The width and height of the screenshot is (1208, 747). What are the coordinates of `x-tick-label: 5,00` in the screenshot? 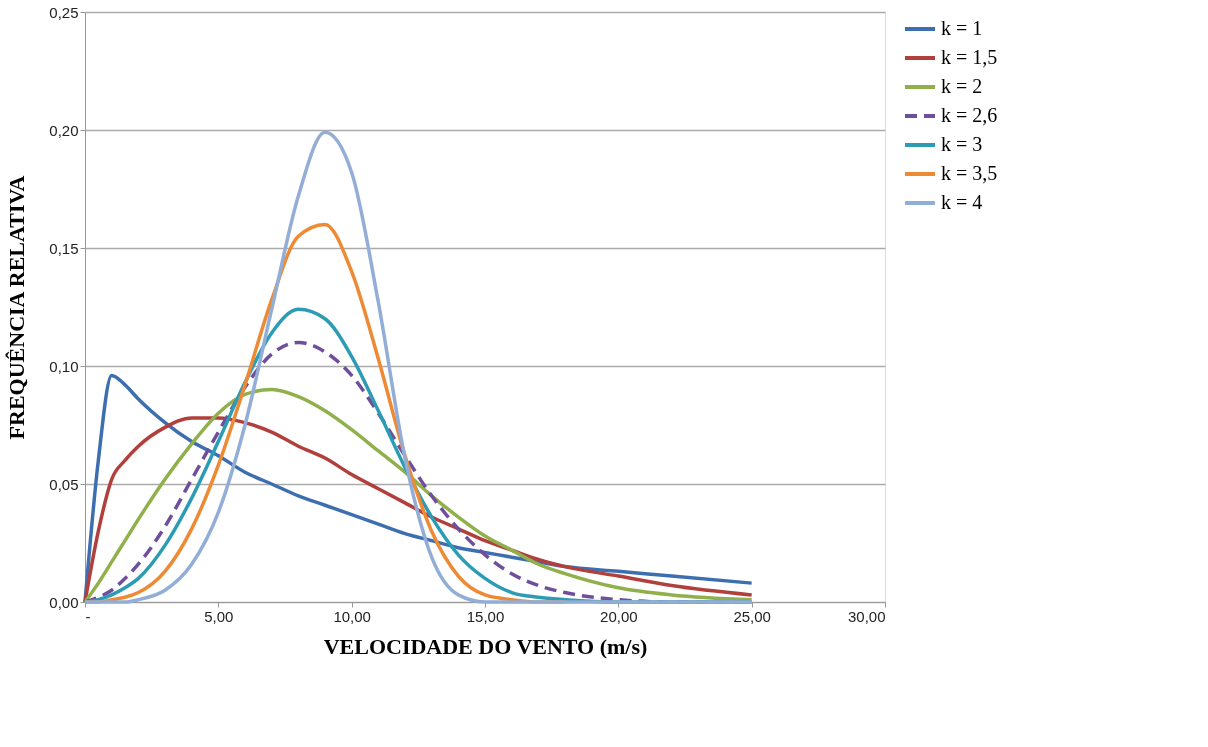 It's located at (219, 616).